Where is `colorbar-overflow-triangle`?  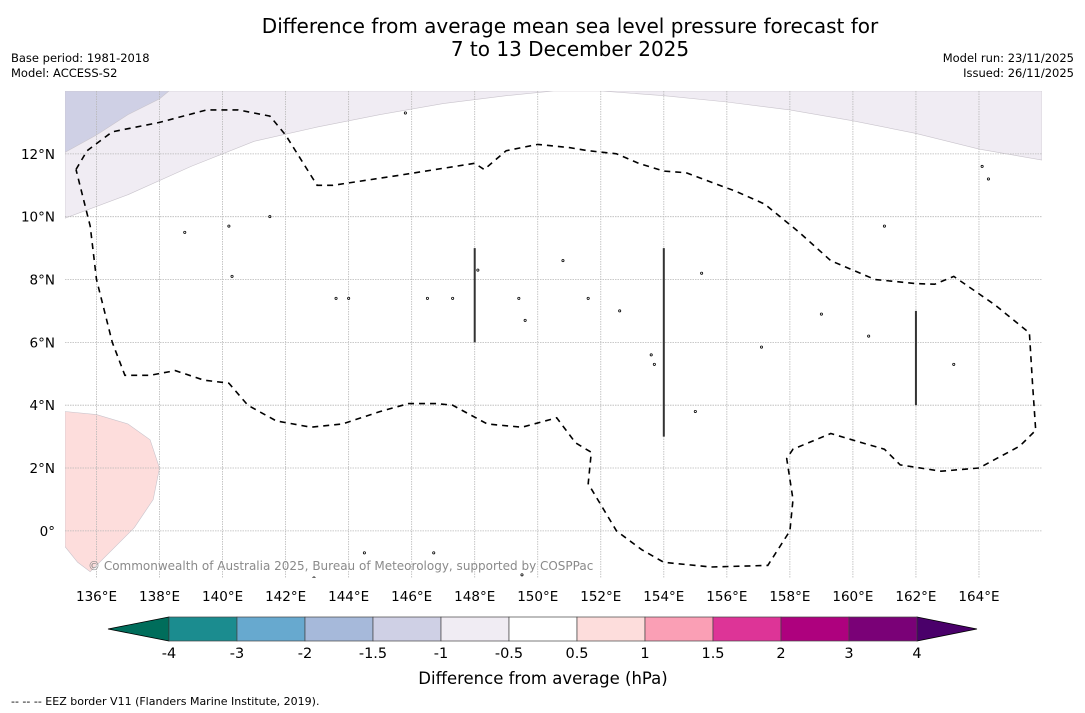 colorbar-overflow-triangle is located at coordinates (947, 629).